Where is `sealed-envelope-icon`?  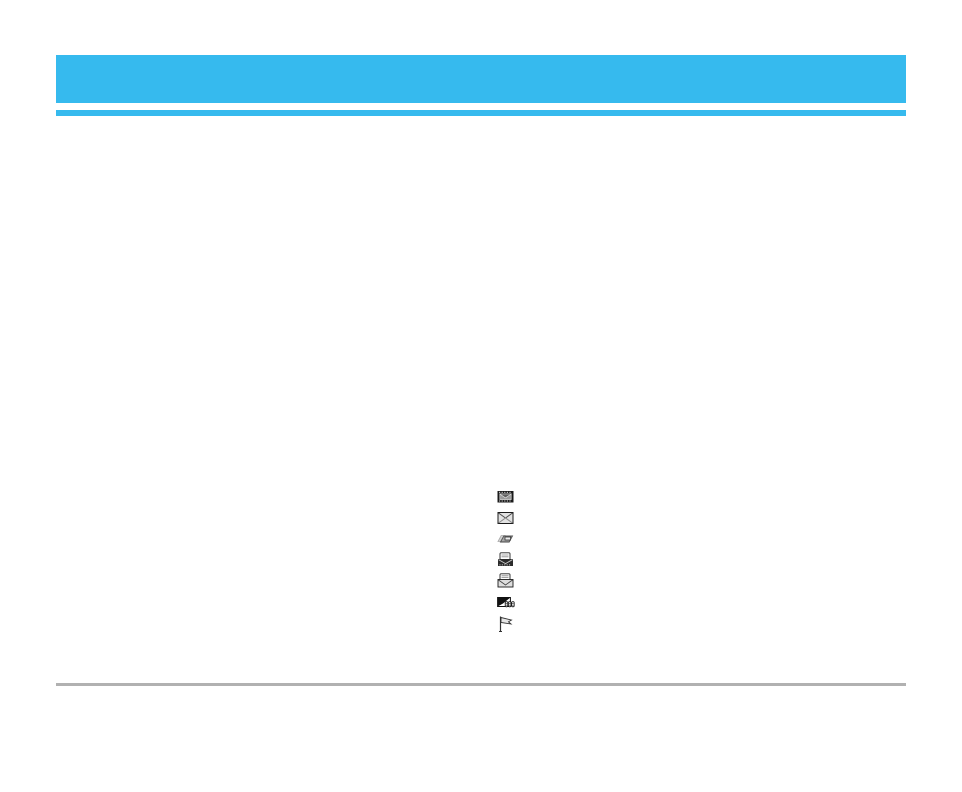
sealed-envelope-icon is located at coordinates (505, 497).